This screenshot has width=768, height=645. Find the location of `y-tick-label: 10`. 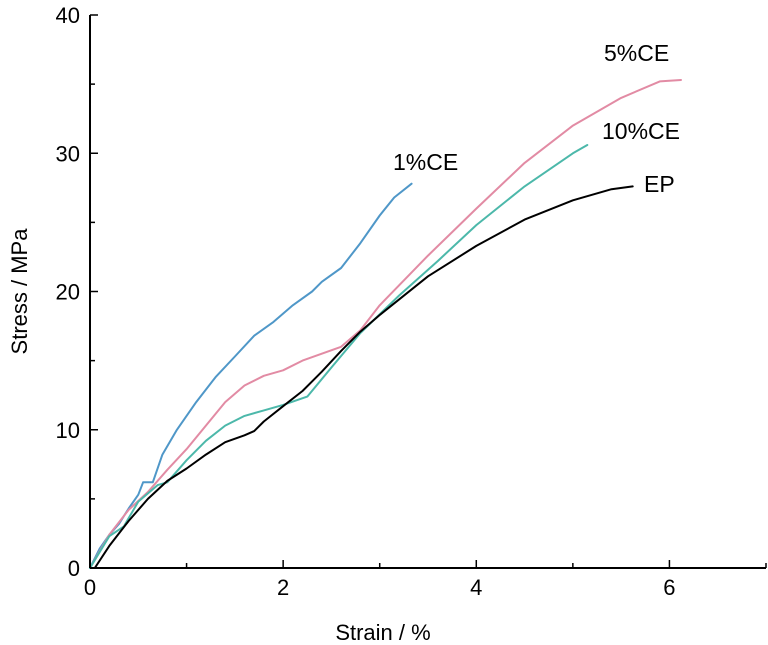

y-tick-label: 10 is located at coordinates (68, 430).